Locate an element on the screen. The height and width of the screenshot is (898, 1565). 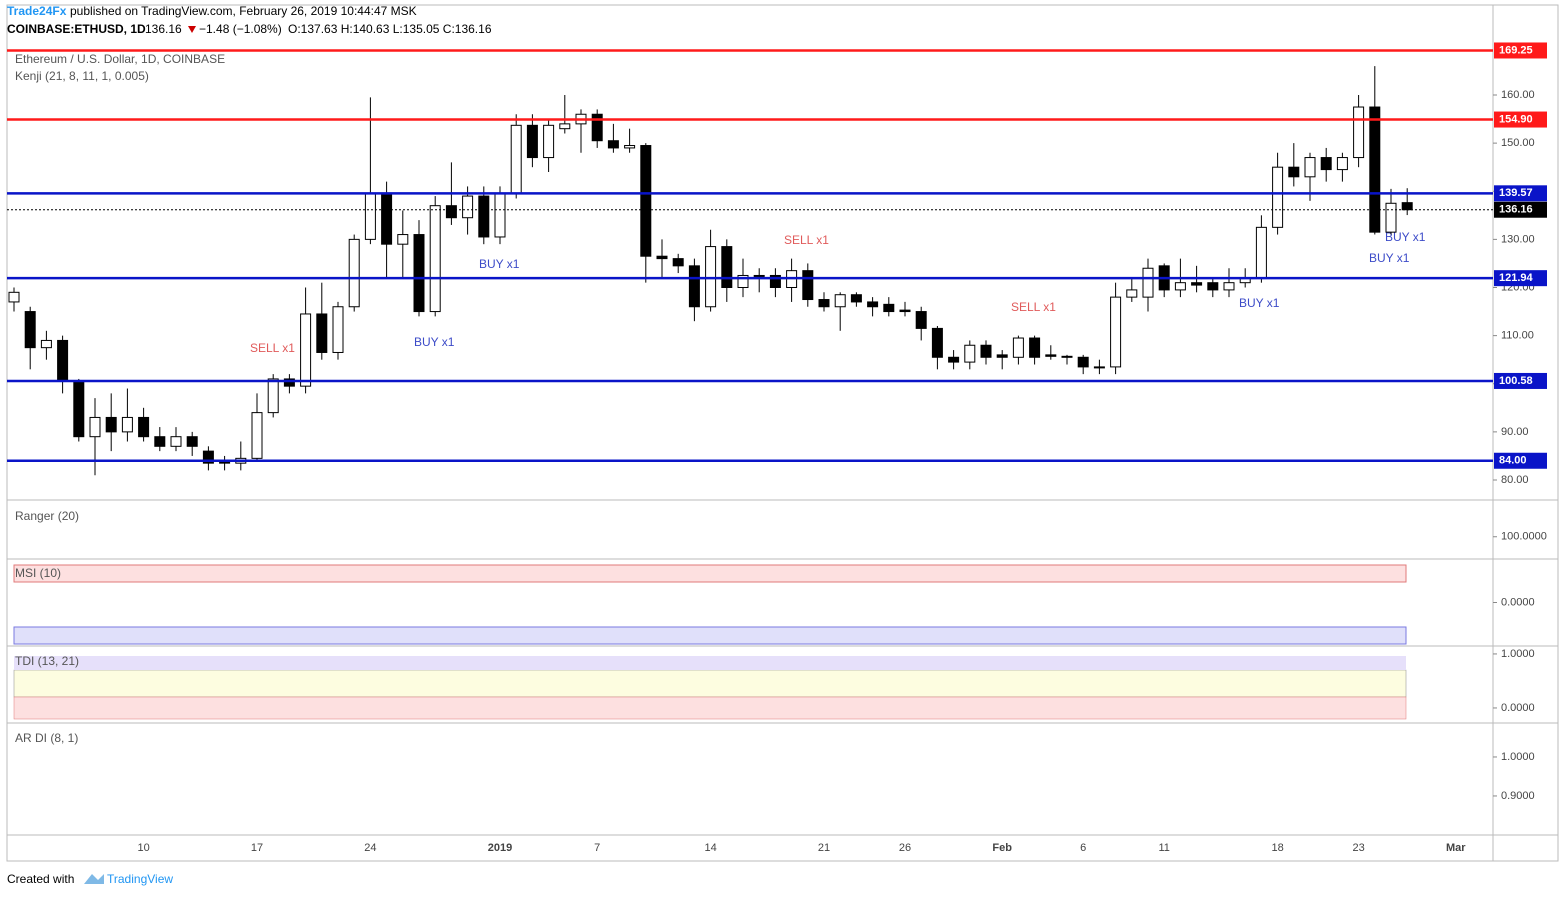
ohlc: O:137.63 H:140.63 L:135.05 C:136.16 is located at coordinates (390, 29).